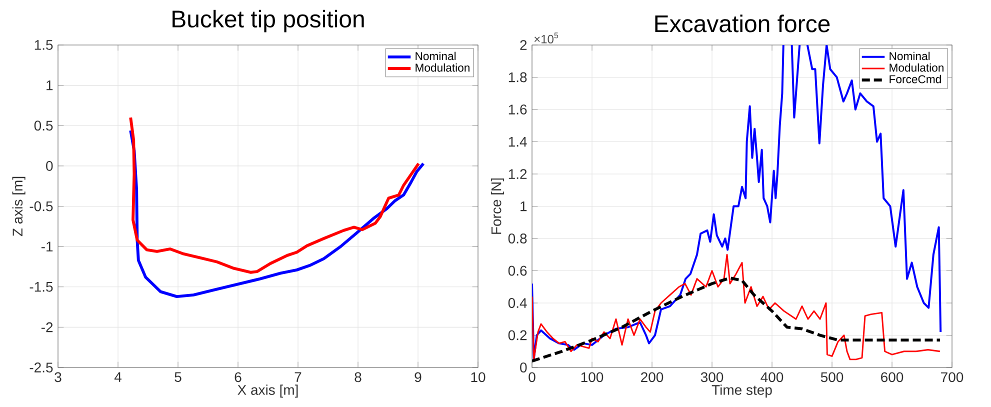 The width and height of the screenshot is (991, 407). Describe the element at coordinates (892, 377) in the screenshot. I see `x-tick-label: 600` at that location.